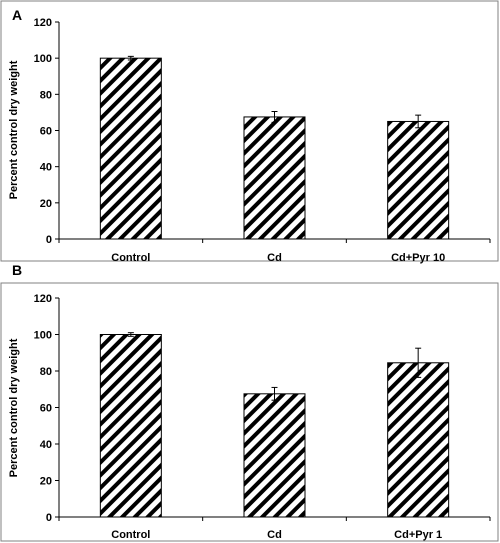 The height and width of the screenshot is (543, 500). I want to click on x-tick-label: Cd+Pyr 1, so click(418, 535).